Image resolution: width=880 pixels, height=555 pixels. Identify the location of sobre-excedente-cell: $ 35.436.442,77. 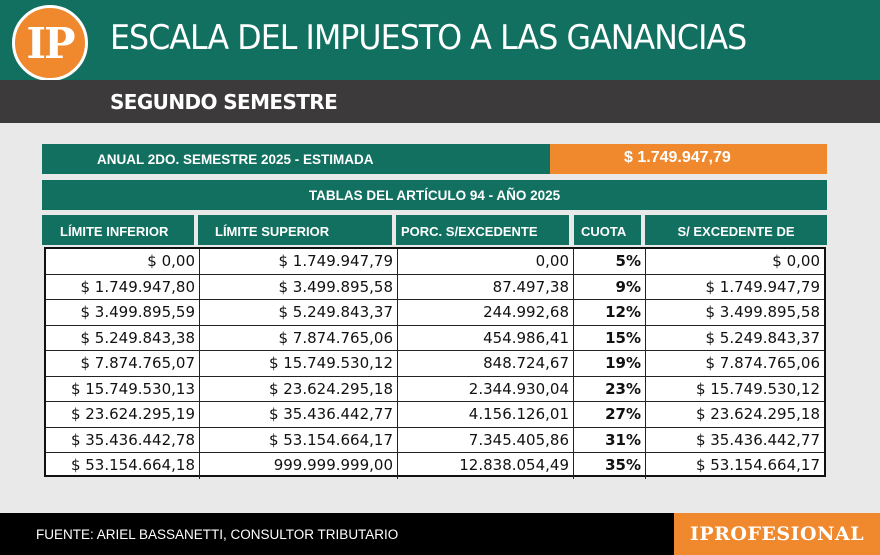
(735, 440).